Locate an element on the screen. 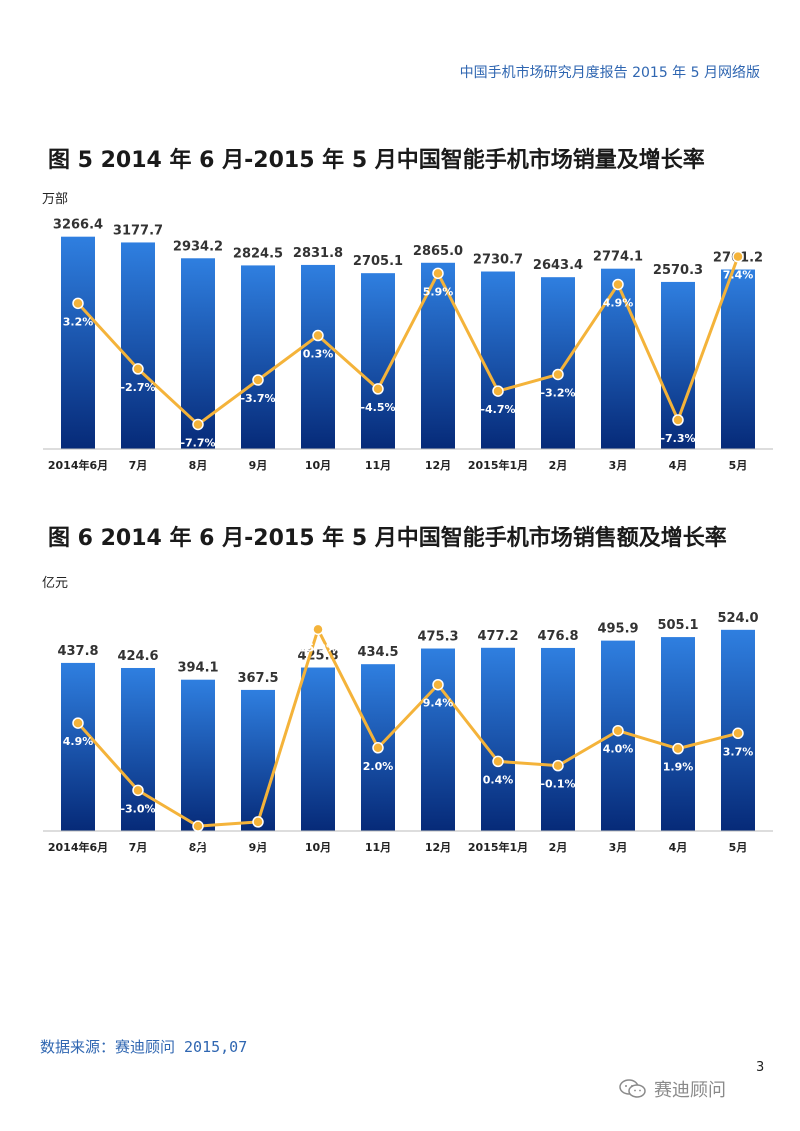 This screenshot has width=800, height=1131. growth-label: 15.9% is located at coordinates (318, 647).